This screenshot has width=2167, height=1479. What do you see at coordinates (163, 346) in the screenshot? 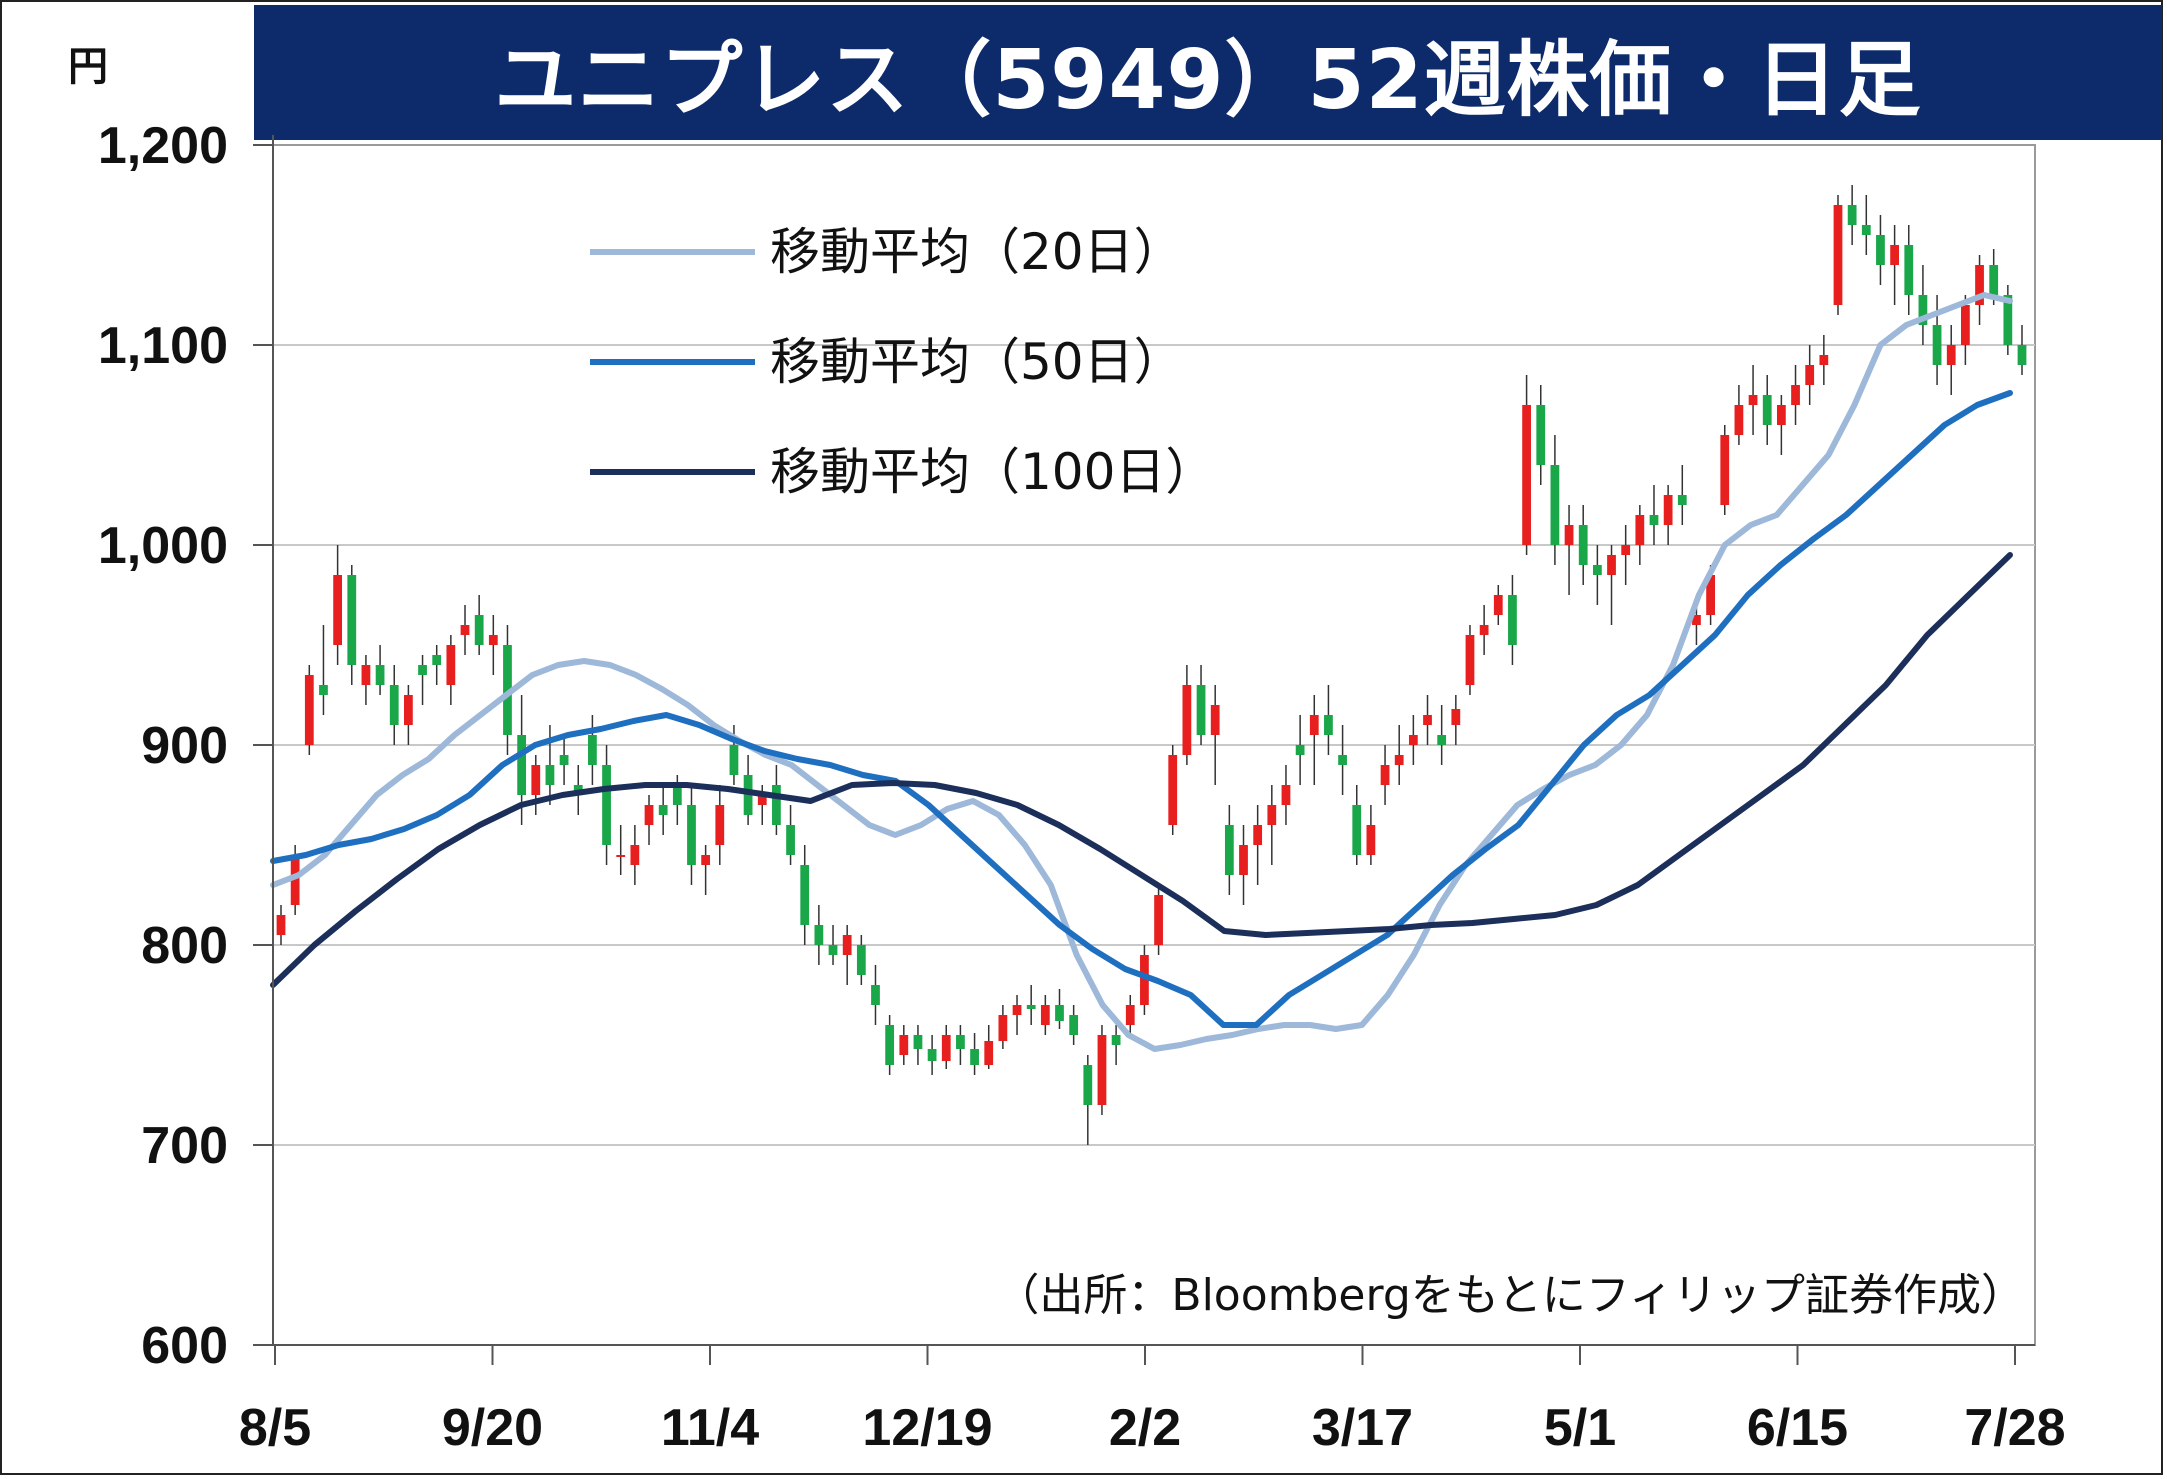
I see `y-tick-label: 1,100` at bounding box center [163, 346].